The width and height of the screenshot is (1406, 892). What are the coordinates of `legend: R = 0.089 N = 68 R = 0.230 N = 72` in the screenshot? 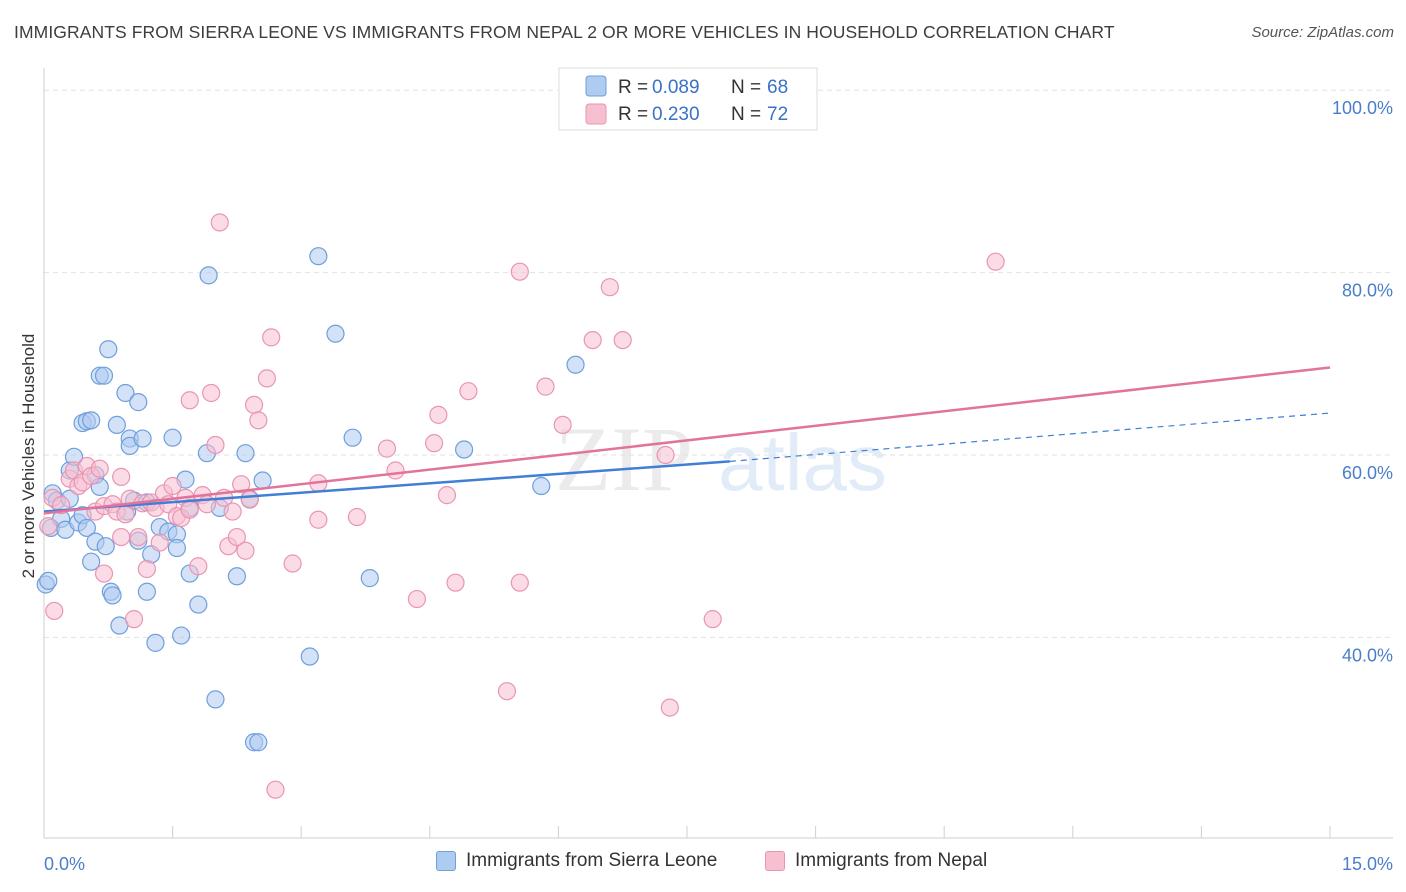 It's located at (688, 99).